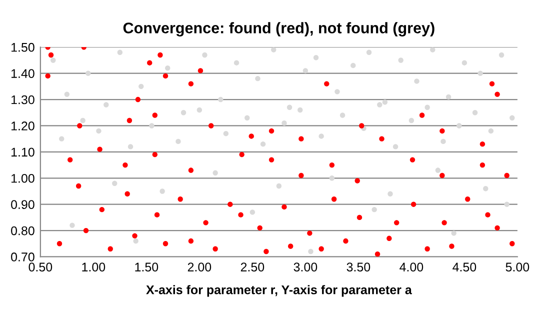 The image size is (539, 325). What do you see at coordinates (464, 267) in the screenshot?
I see `x-tick-label: 4.50` at bounding box center [464, 267].